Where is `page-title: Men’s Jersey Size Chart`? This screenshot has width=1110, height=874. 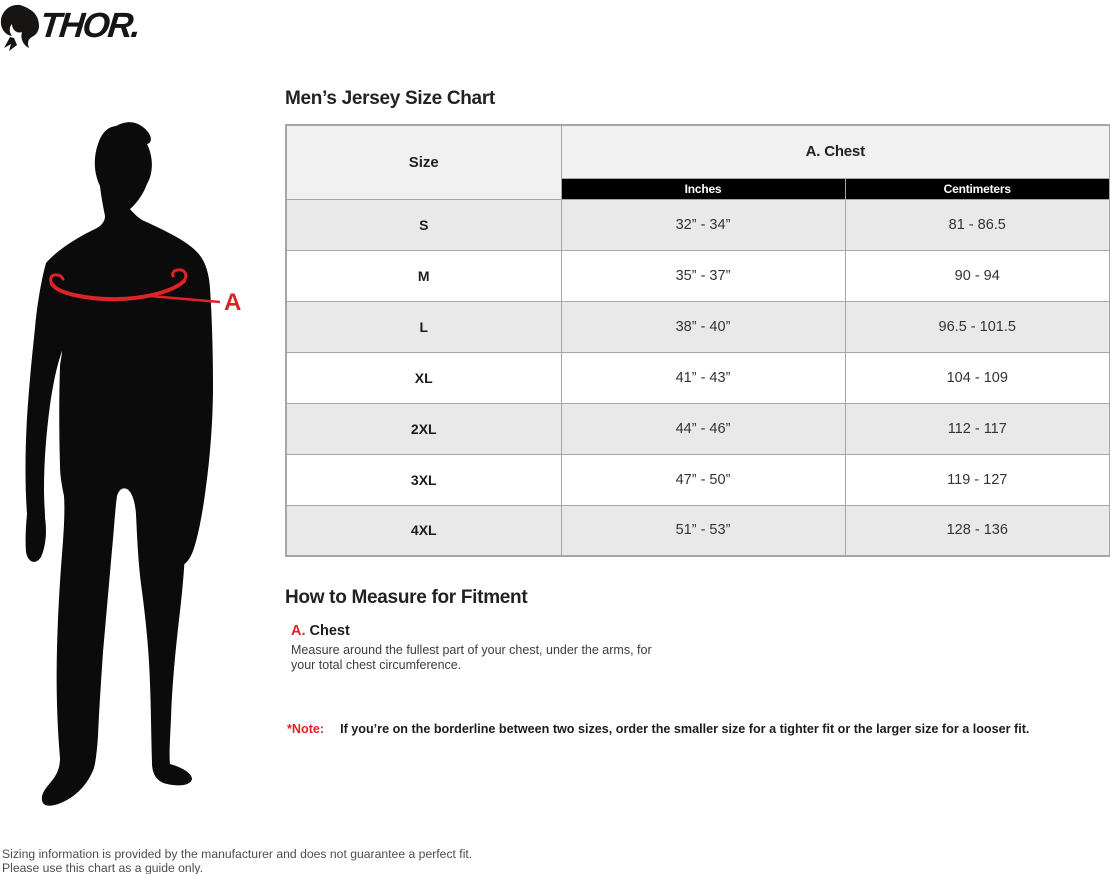 page-title: Men’s Jersey Size Chart is located at coordinates (390, 98).